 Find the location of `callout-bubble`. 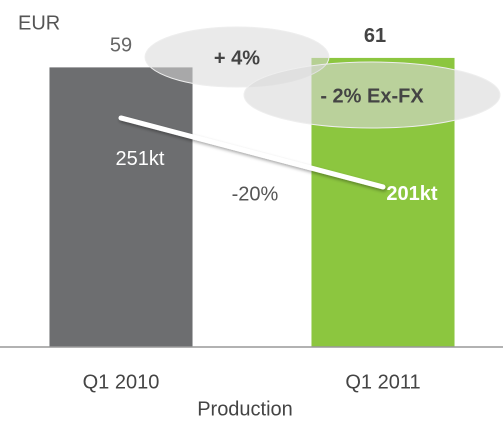

callout-bubble is located at coordinates (372, 95).